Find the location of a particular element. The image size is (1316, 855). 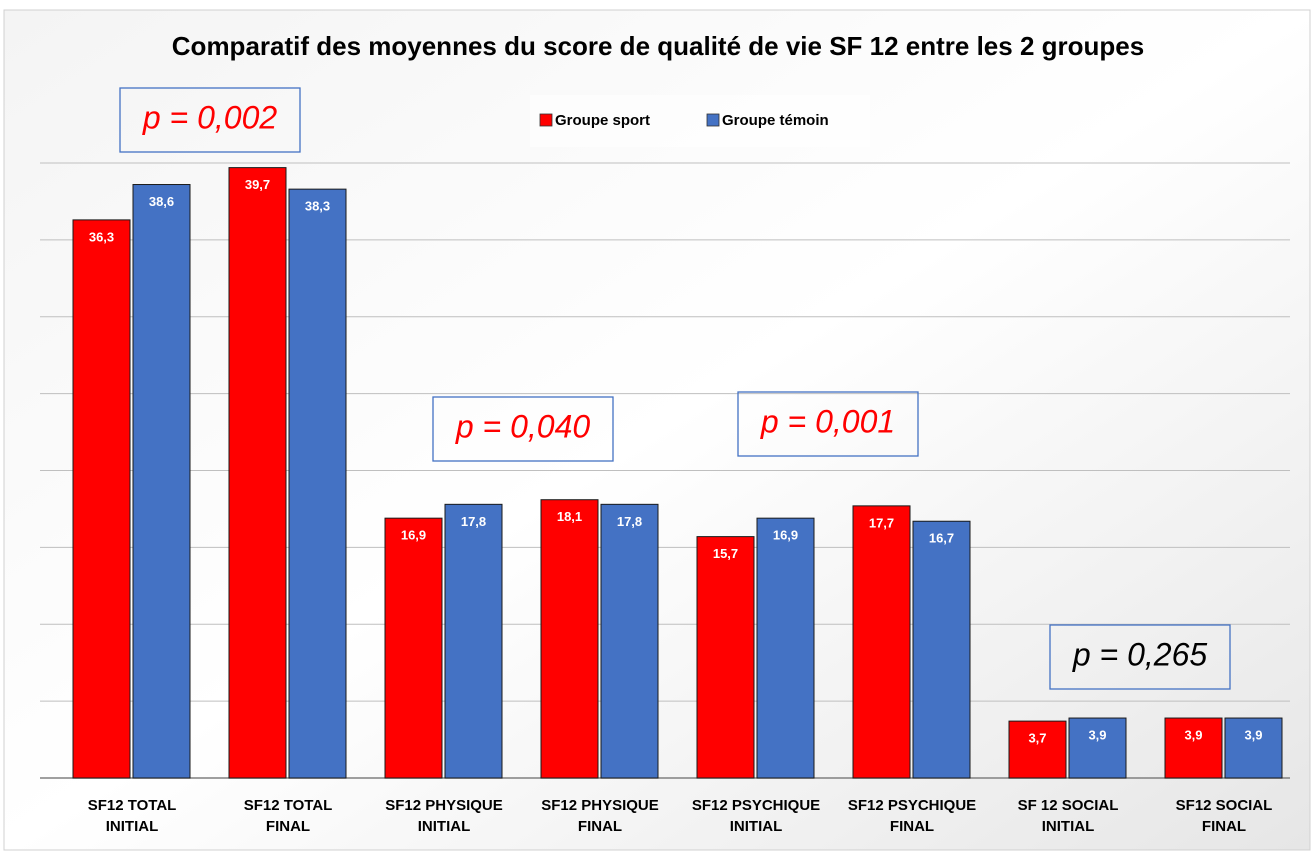

data-label: 16,7 is located at coordinates (941, 538).